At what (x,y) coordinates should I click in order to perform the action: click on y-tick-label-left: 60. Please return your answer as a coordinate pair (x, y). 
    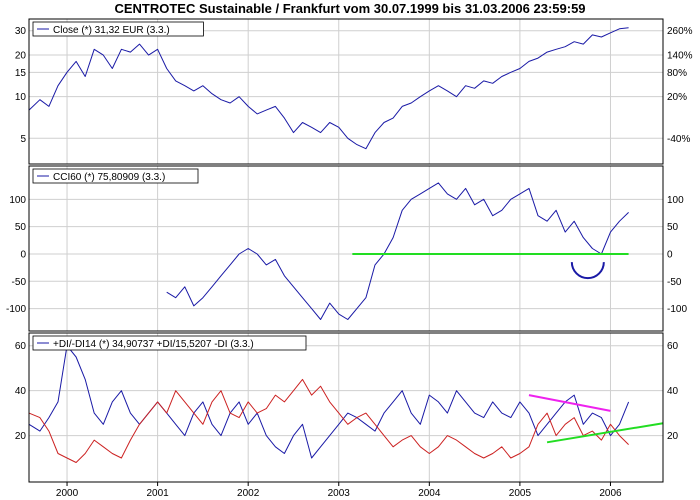
    Looking at the image, I should click on (21, 346).